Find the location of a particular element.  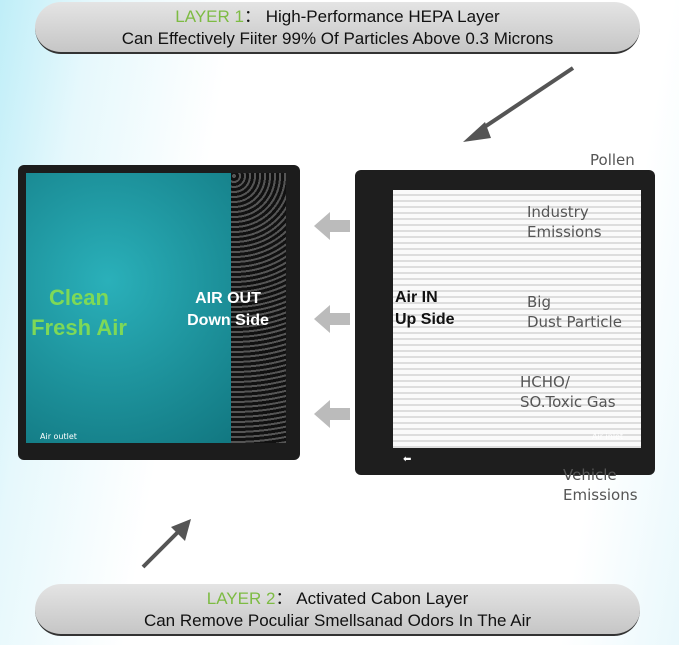

layer2-title: Activated Cabon Layer is located at coordinates (382, 598).